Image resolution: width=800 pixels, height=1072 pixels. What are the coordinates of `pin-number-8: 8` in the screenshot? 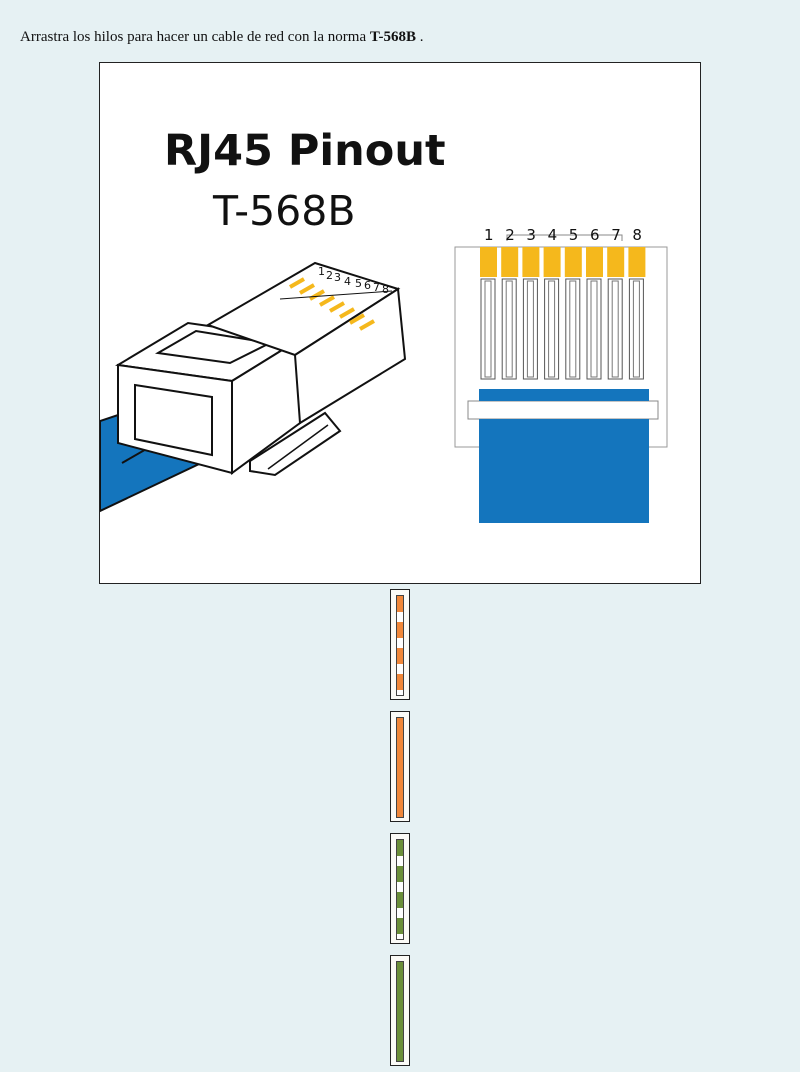 It's located at (637, 235).